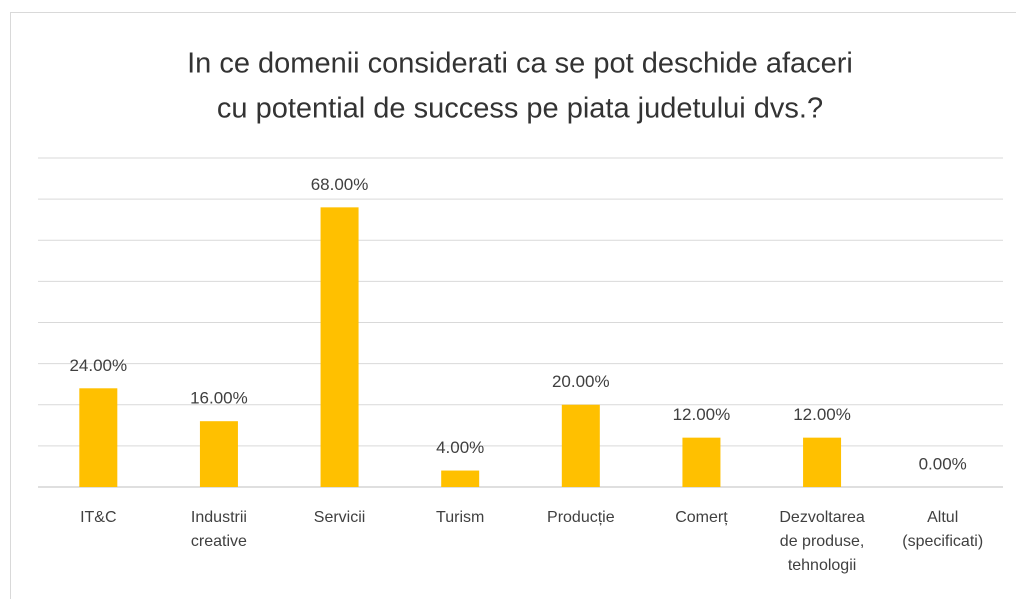 Image resolution: width=1016 pixels, height=599 pixels. I want to click on x-tick-label: IT&C, so click(98, 517).